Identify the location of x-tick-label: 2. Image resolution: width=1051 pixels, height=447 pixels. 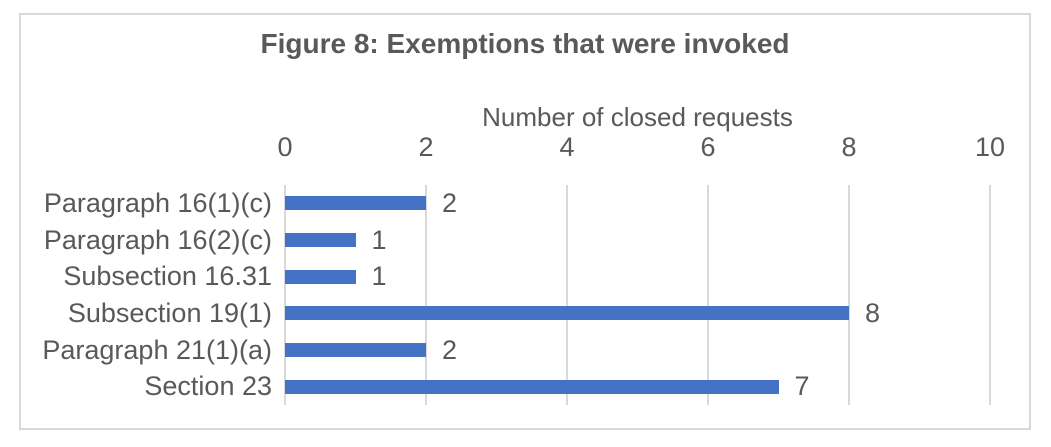
(426, 147).